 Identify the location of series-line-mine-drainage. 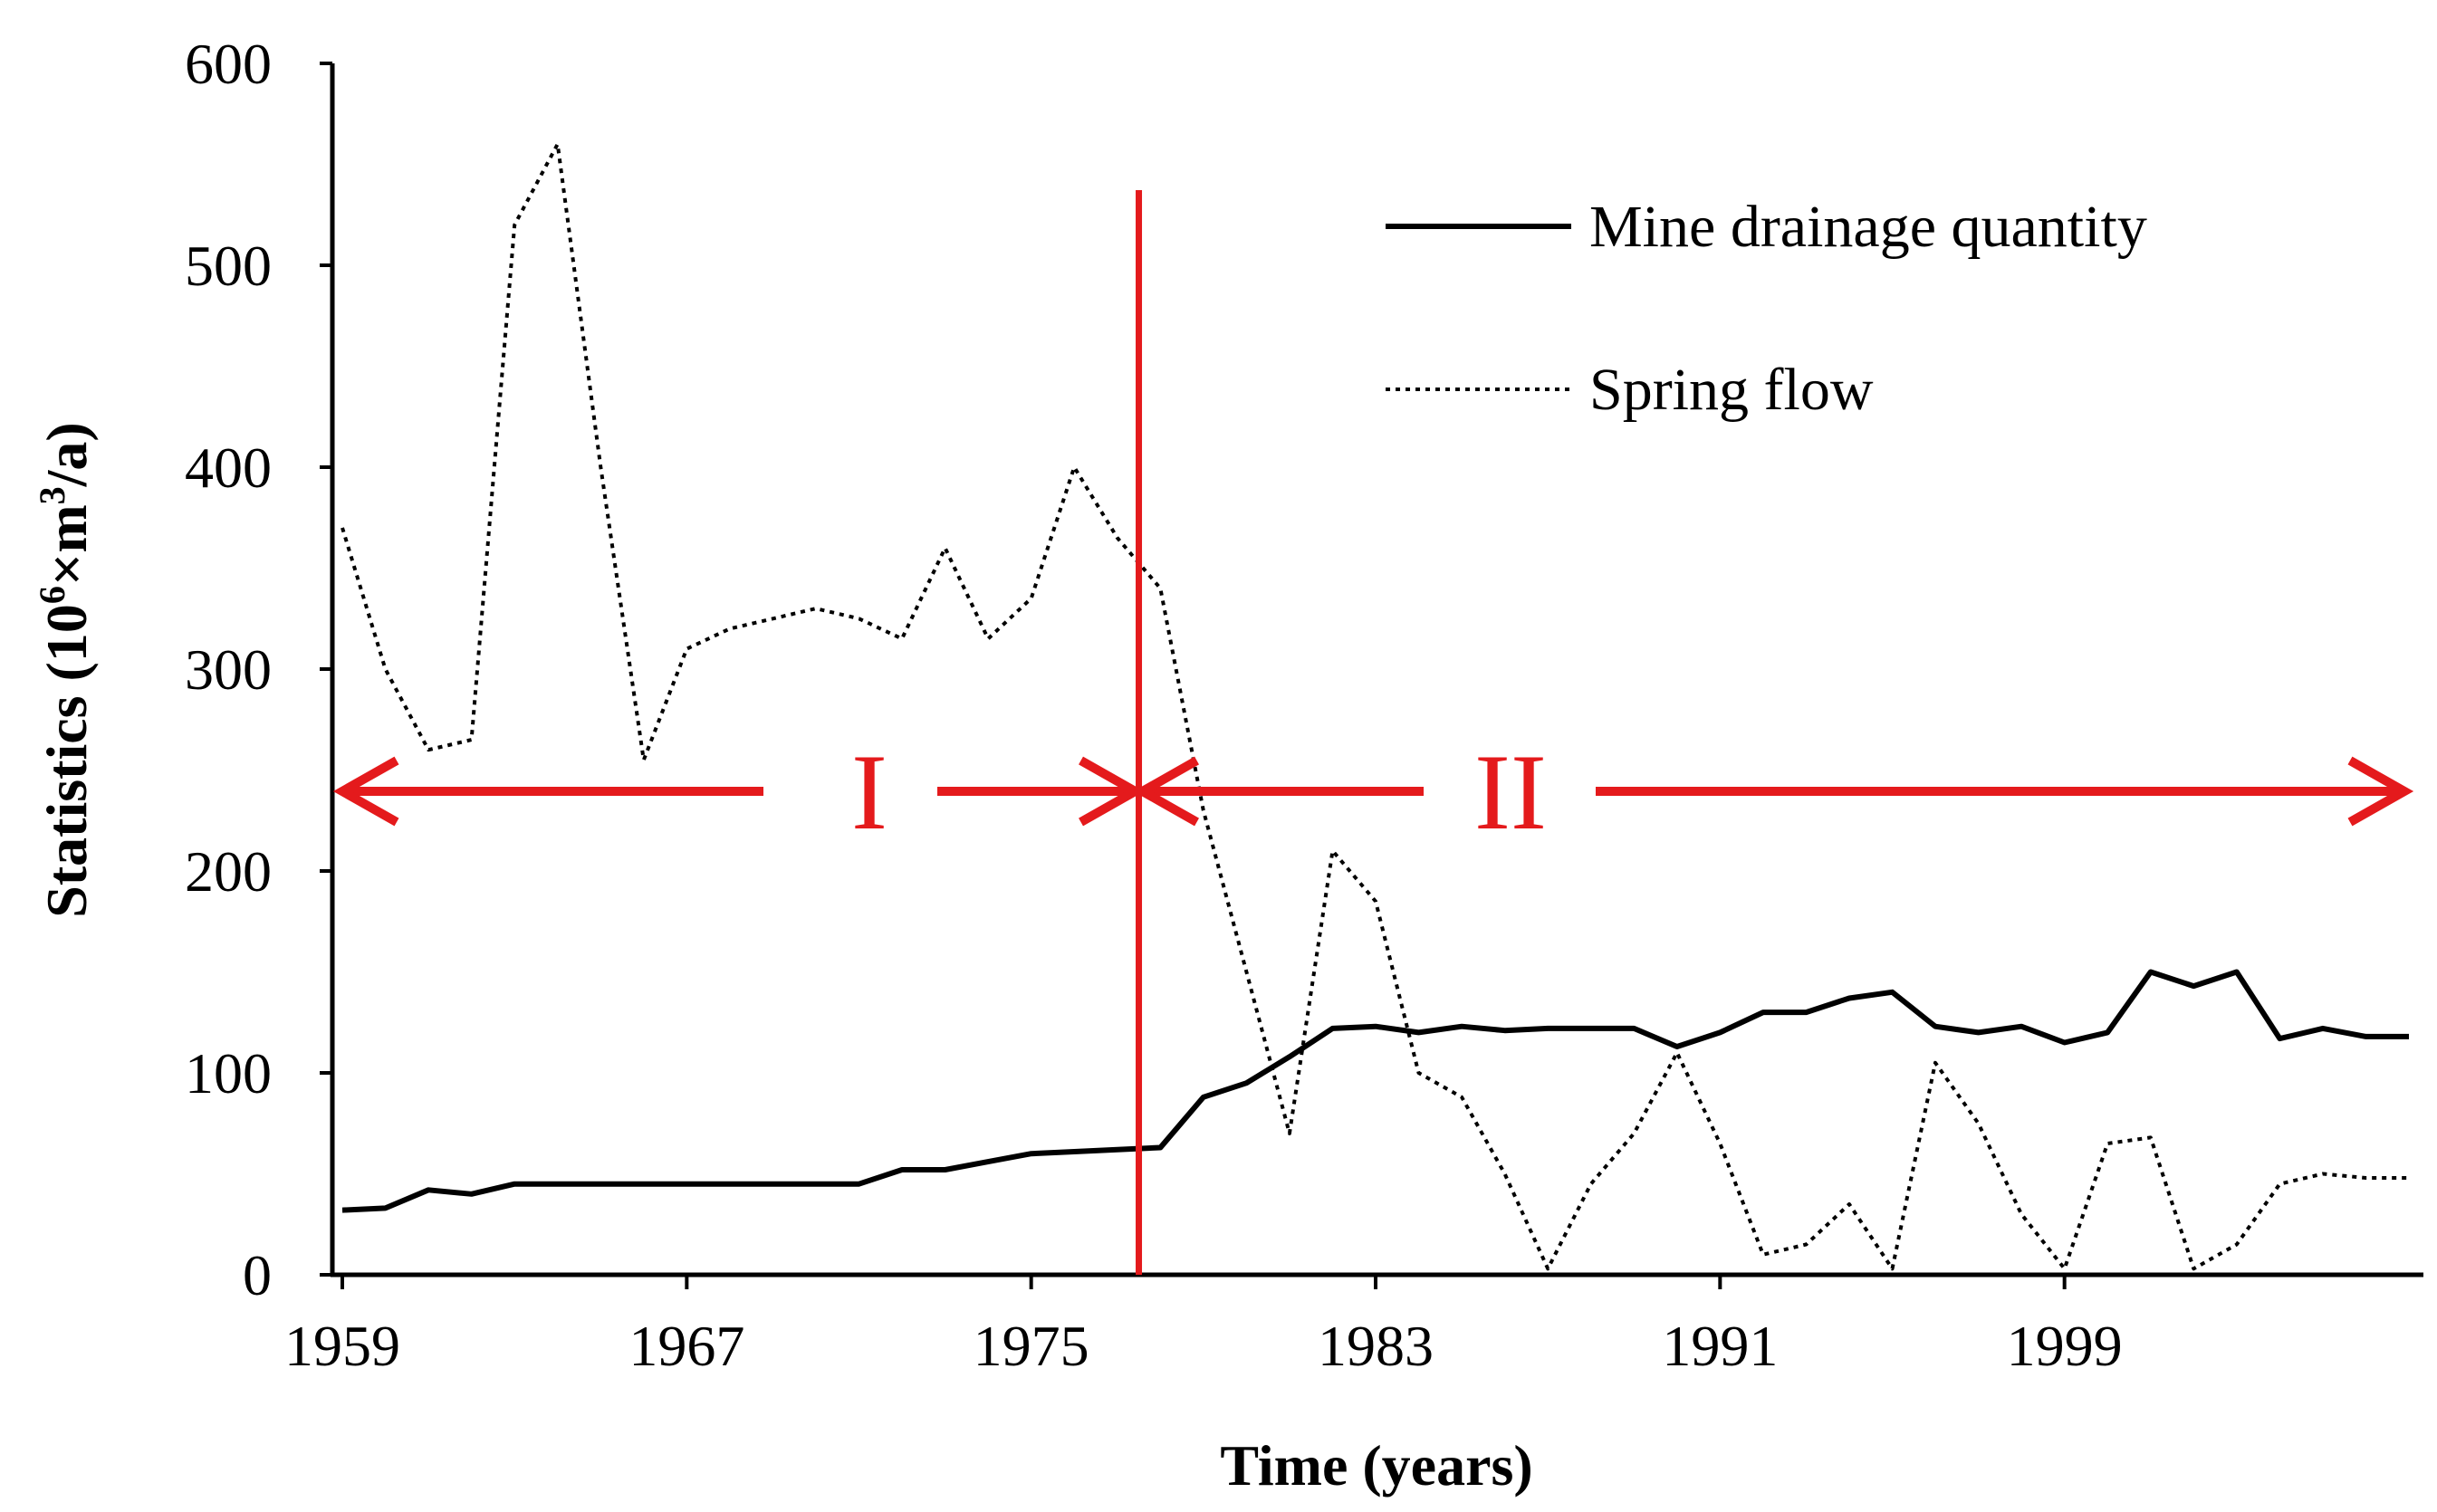
(1375, 1091).